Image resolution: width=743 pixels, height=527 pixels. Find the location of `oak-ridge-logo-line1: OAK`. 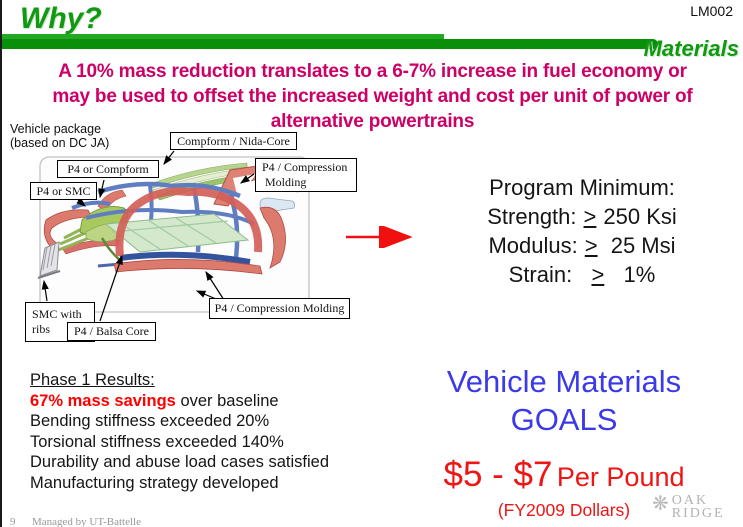

oak-ridge-logo-line1: OAK is located at coordinates (690, 500).